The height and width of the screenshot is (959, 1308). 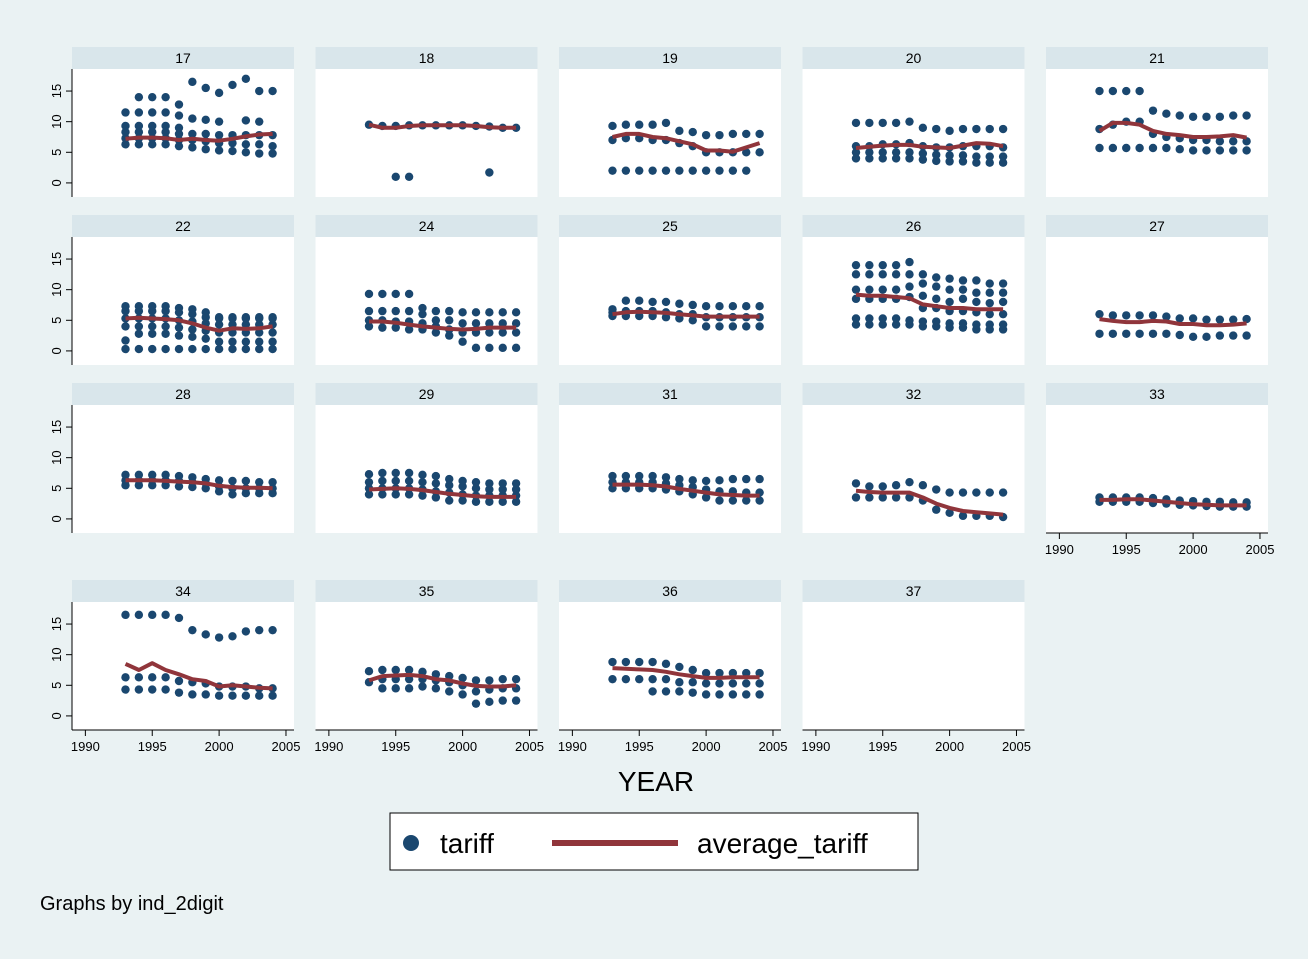 I want to click on y-tick-label: 15, so click(x=56, y=427).